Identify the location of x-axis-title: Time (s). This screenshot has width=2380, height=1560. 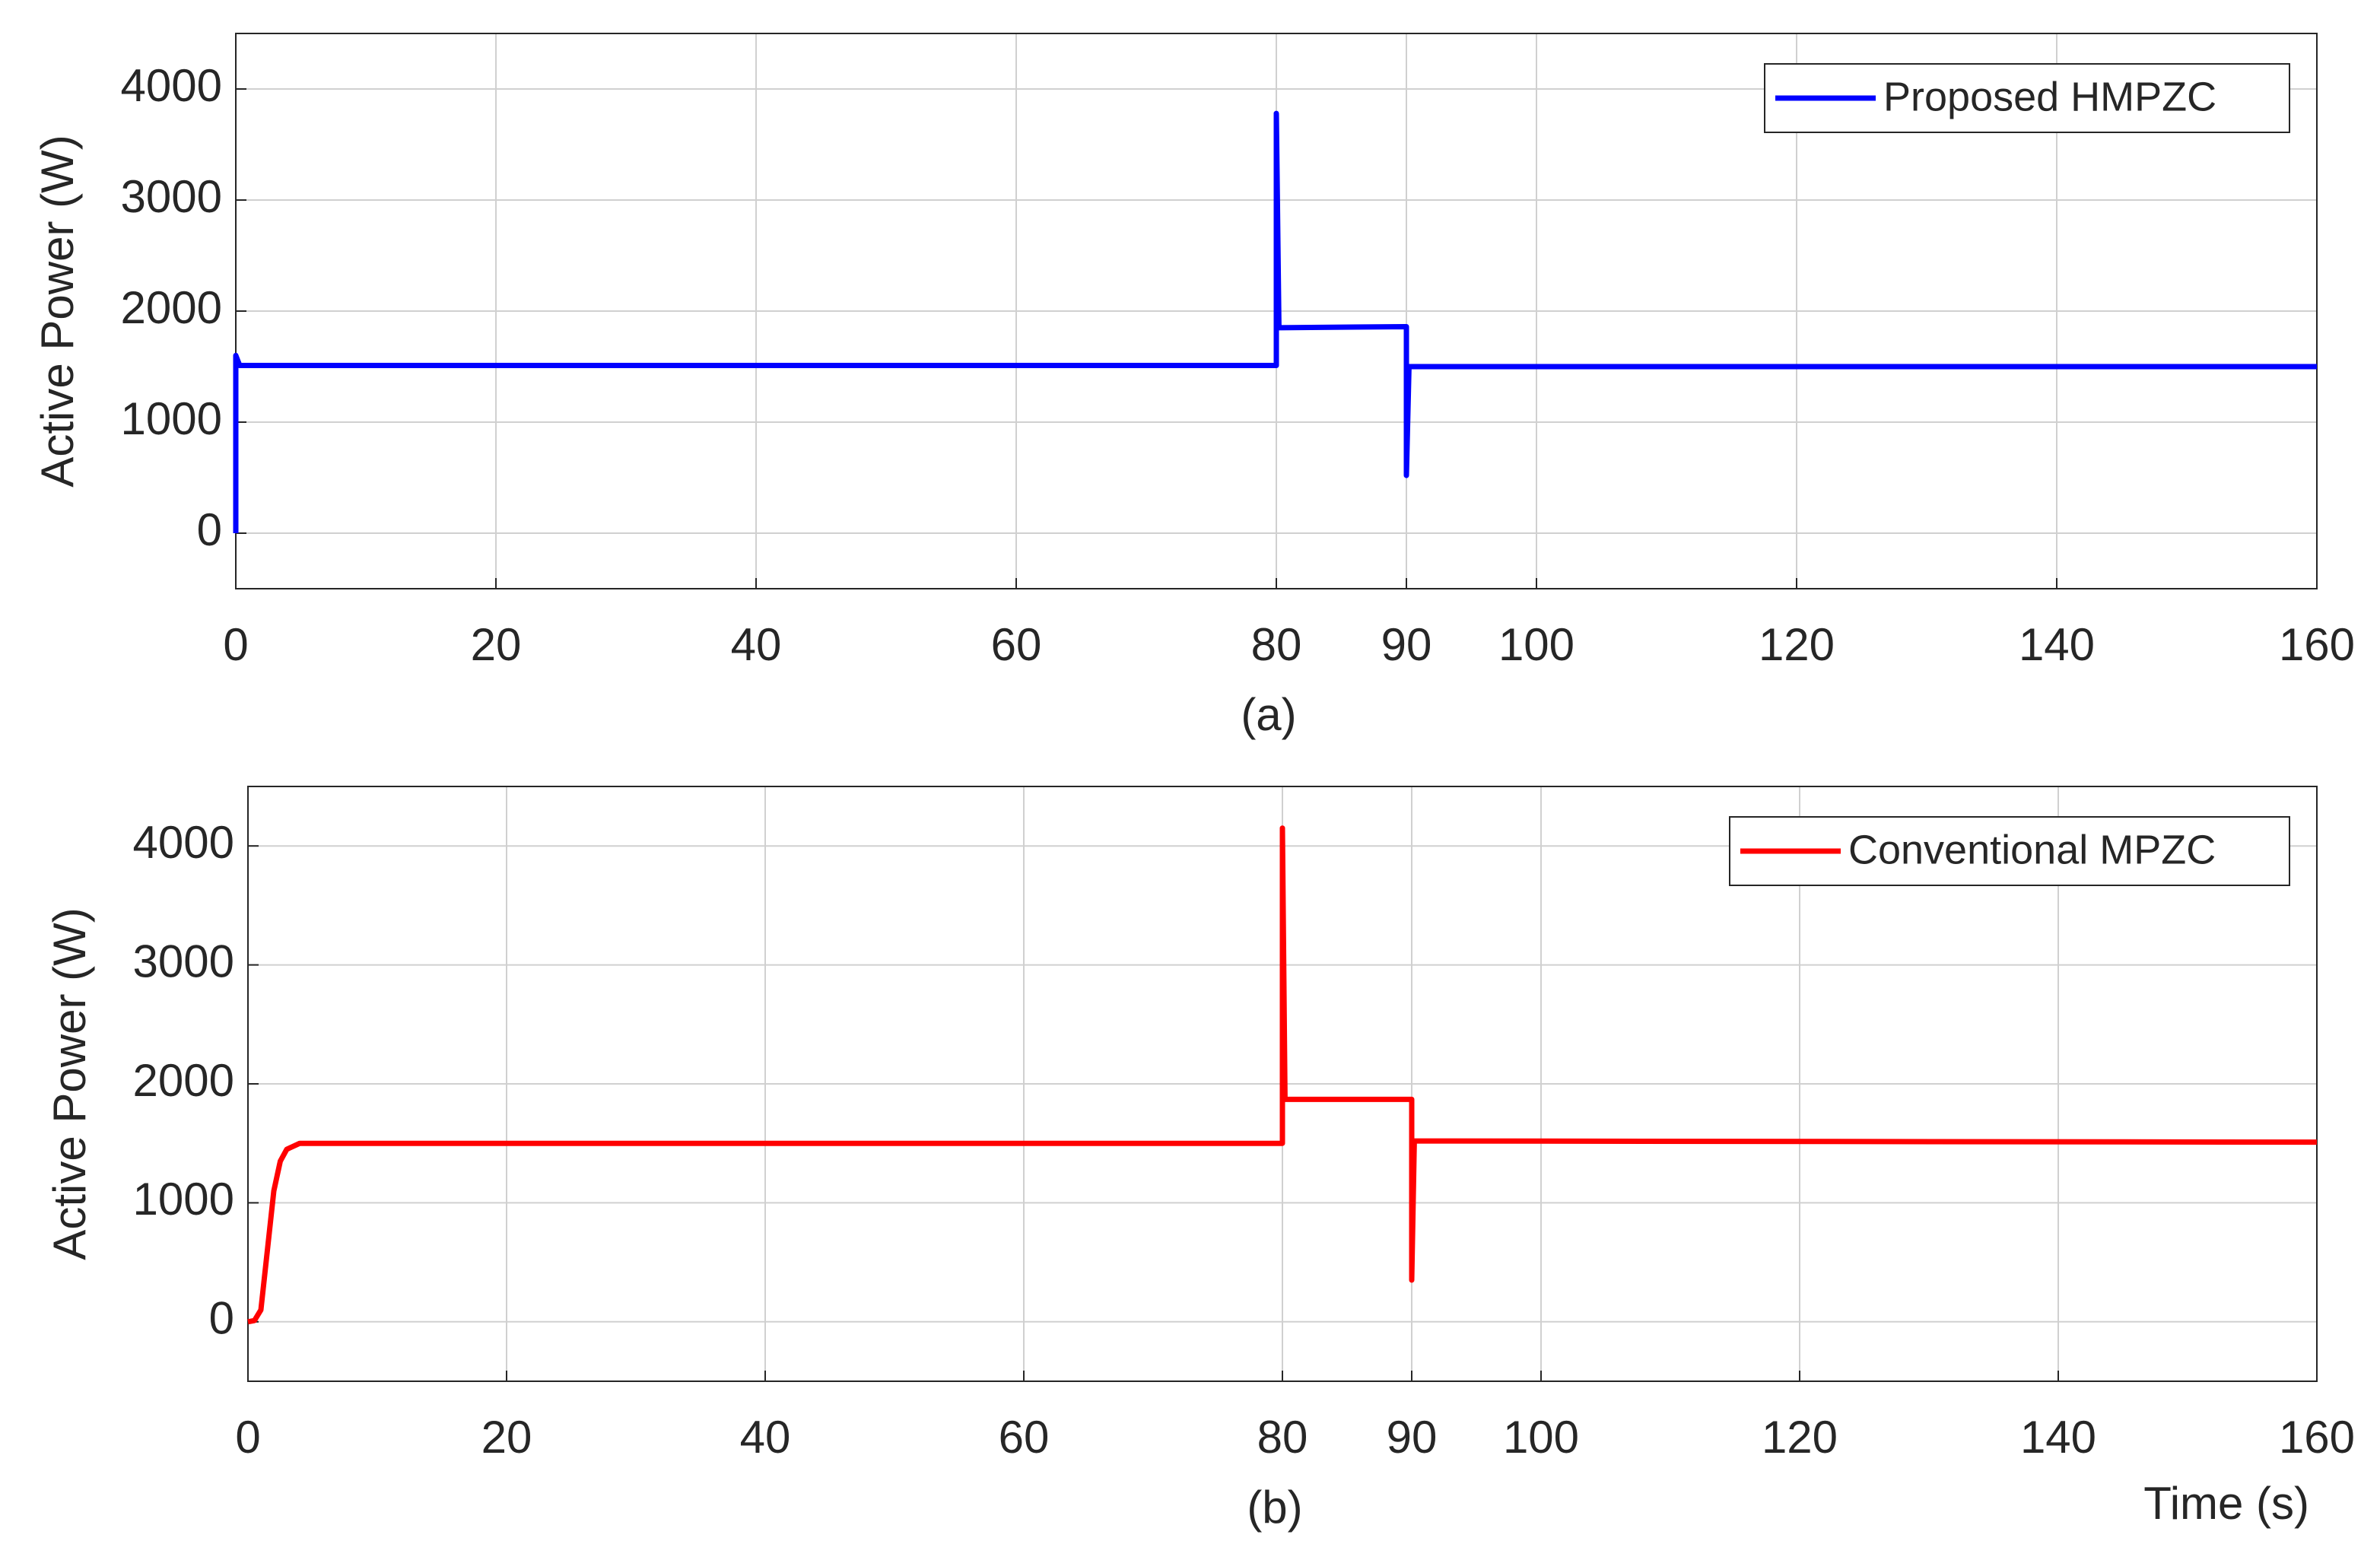
(2226, 1503).